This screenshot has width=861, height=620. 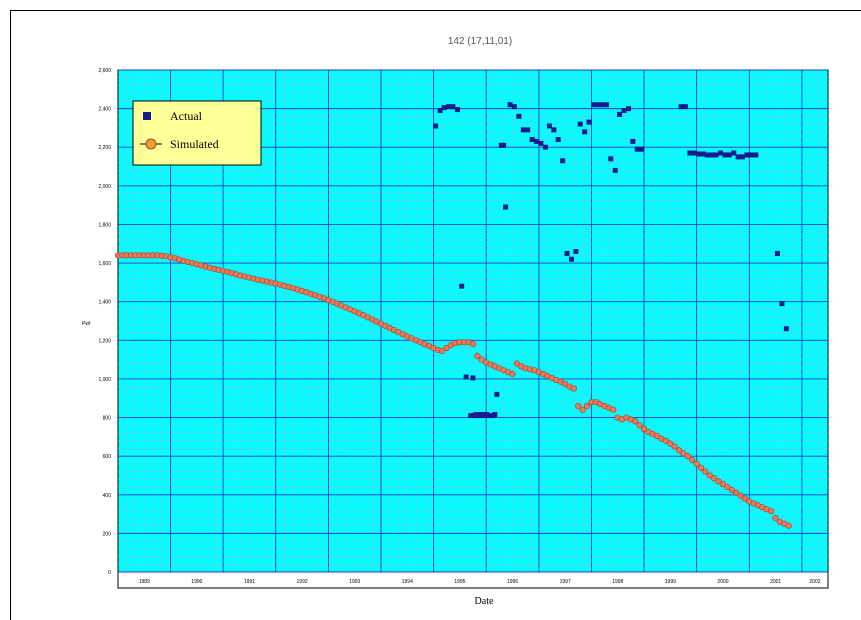 What do you see at coordinates (302, 582) in the screenshot?
I see `x-tick-label: 1992` at bounding box center [302, 582].